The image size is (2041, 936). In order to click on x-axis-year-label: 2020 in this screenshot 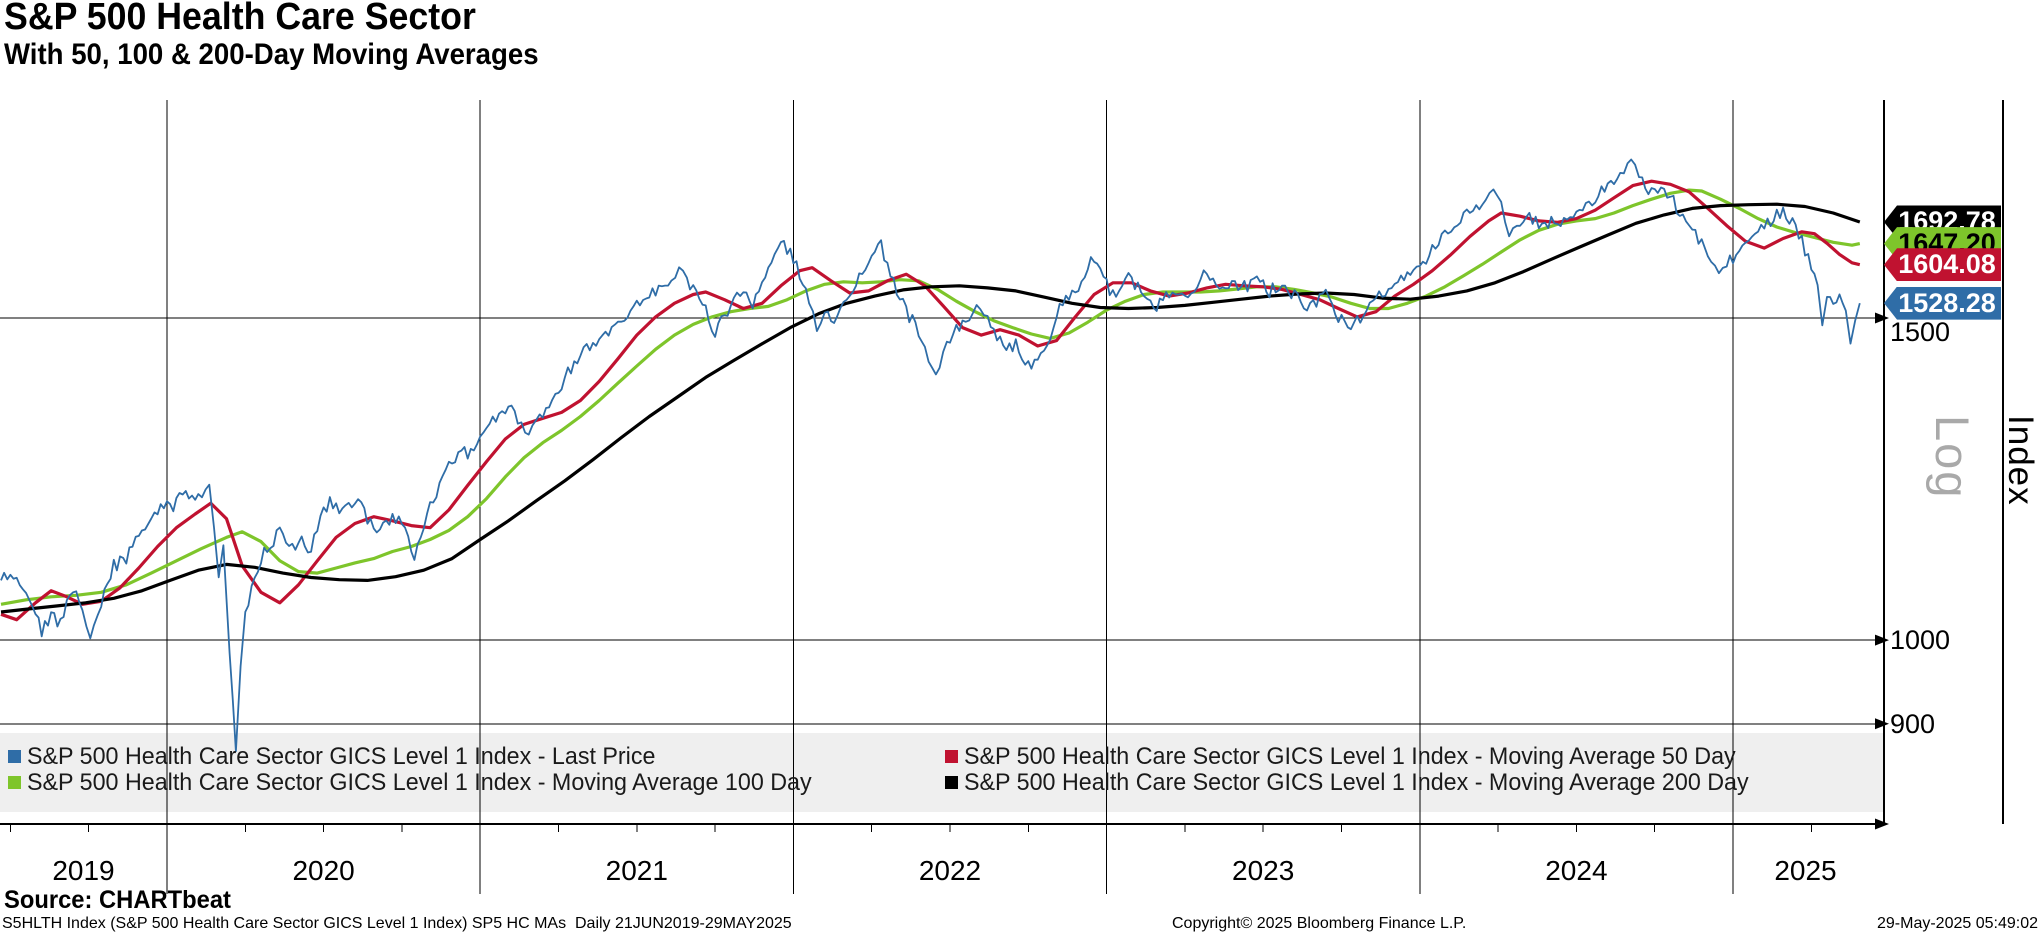, I will do `click(323, 870)`.